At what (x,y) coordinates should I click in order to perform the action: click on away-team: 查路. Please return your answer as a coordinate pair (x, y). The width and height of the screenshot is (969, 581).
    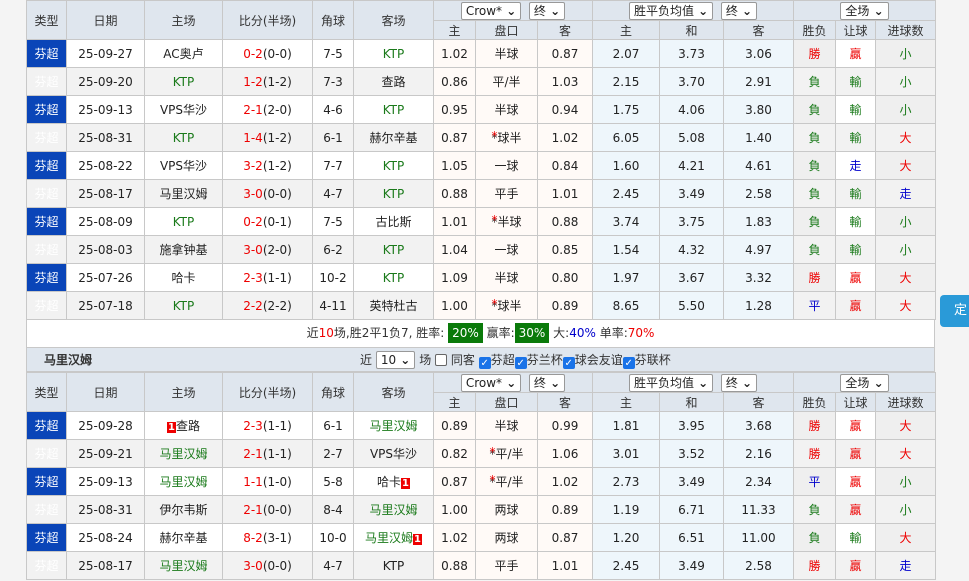
    Looking at the image, I should click on (393, 82).